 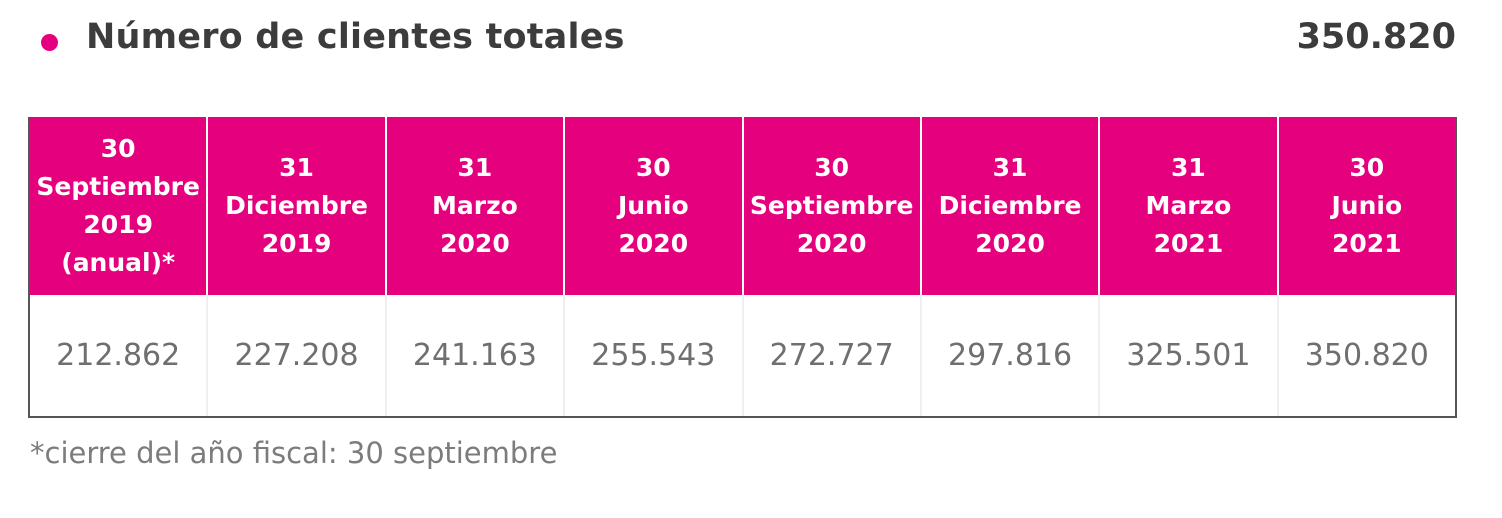 I want to click on header-cell-jun-2020: 30 Junio 2020, so click(x=652, y=206).